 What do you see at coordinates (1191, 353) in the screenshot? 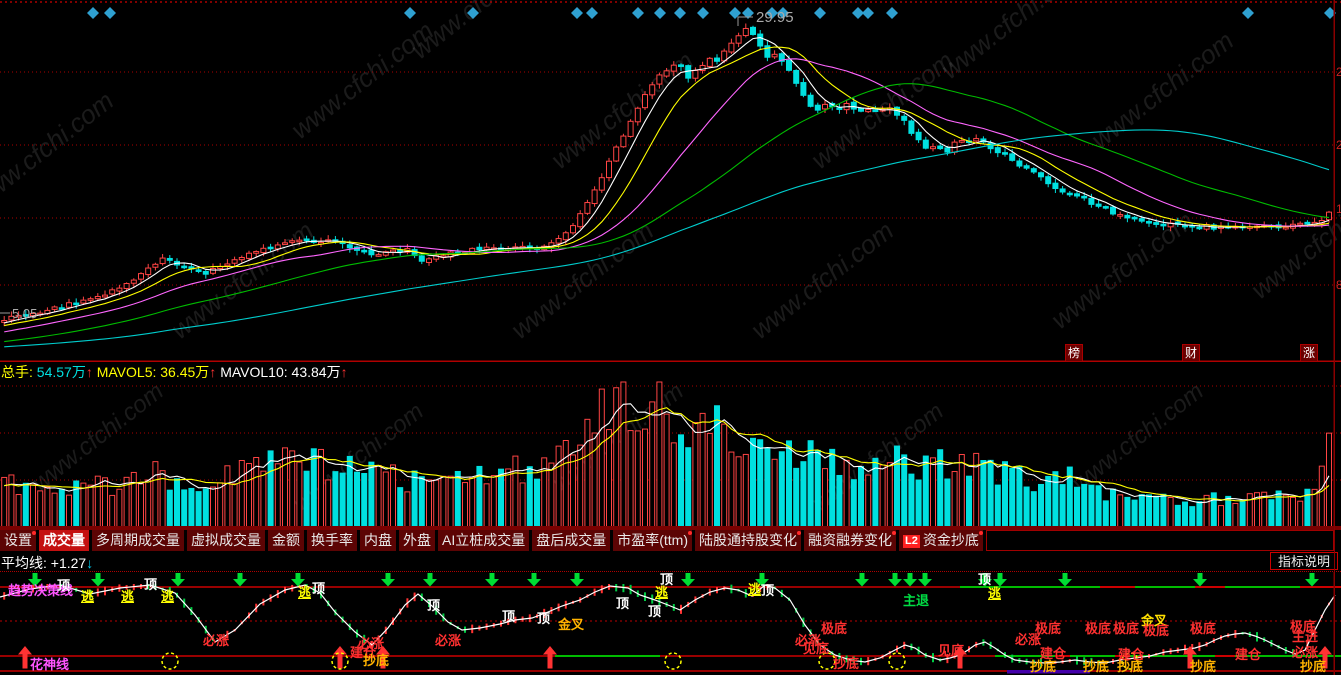
I see `divider-badge-财: 财` at bounding box center [1191, 353].